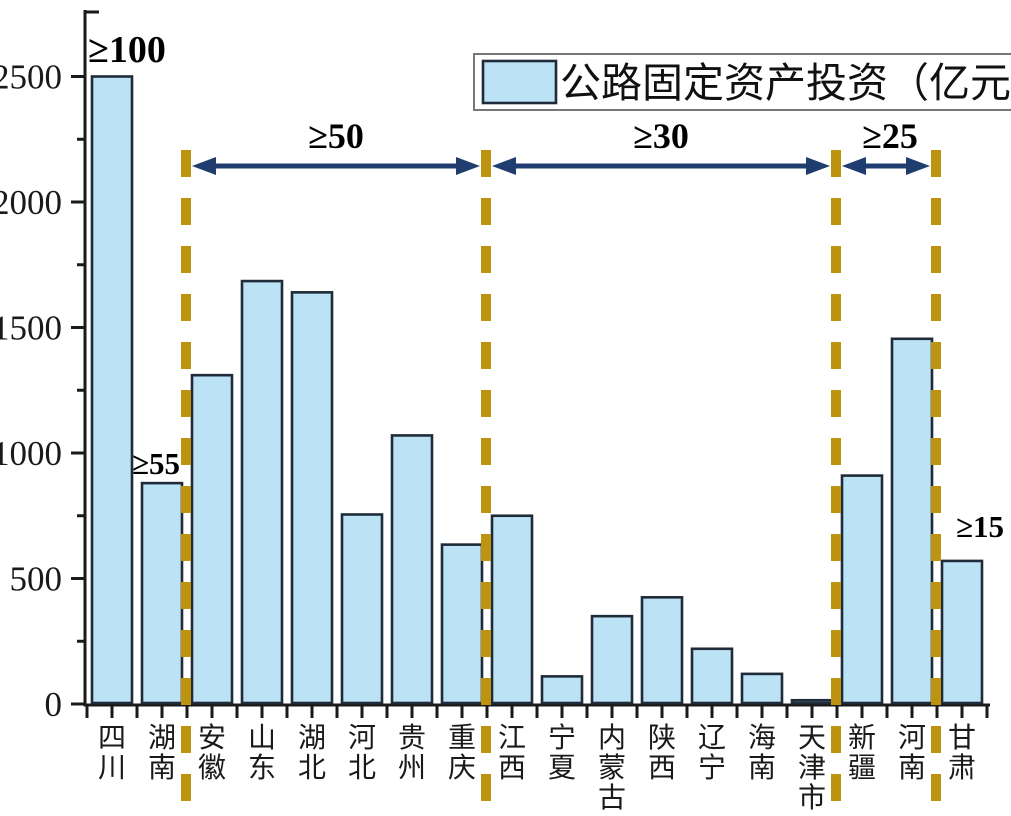 The width and height of the screenshot is (1011, 816). What do you see at coordinates (912, 753) in the screenshot?
I see `x-label-16: 河南` at bounding box center [912, 753].